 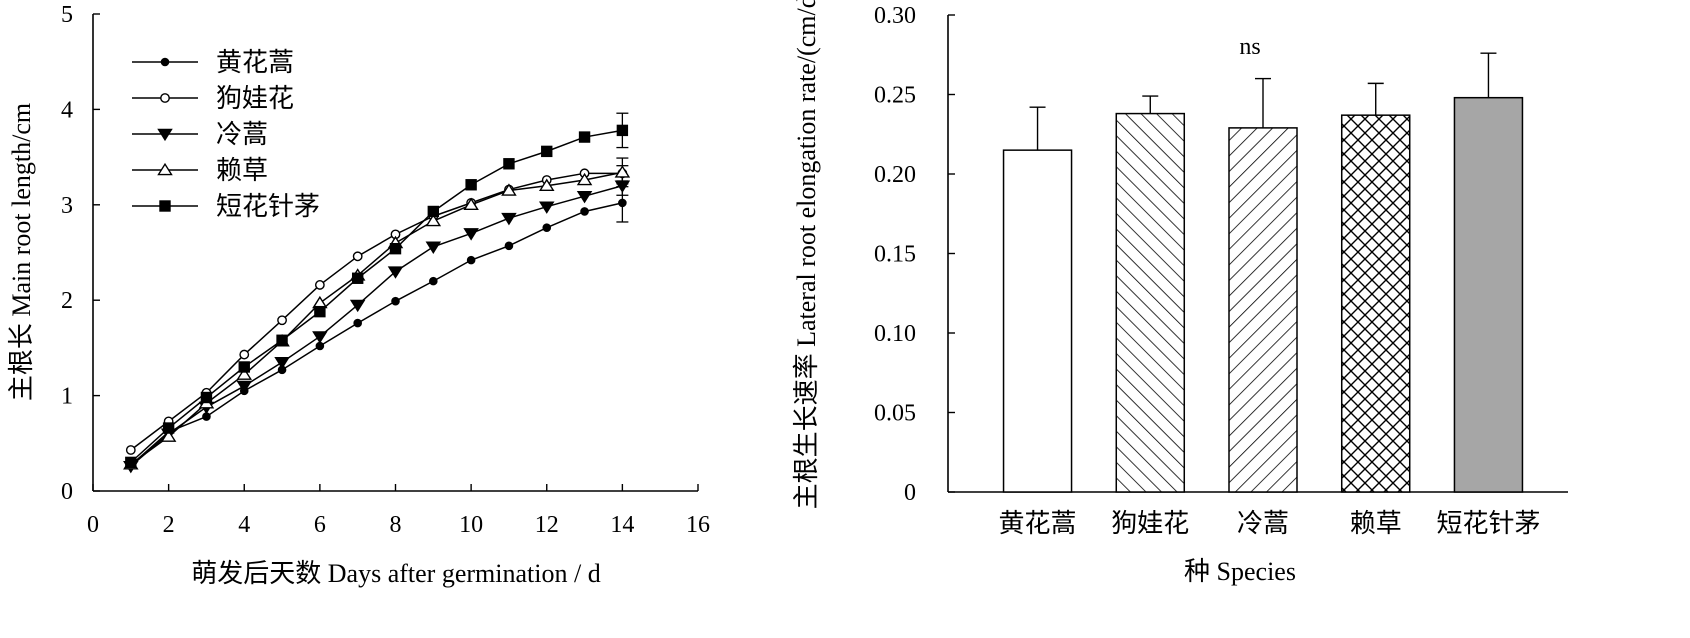 I want to click on bar-chart-category-labels: 黄花蒿 狗娃花 冷蒿 赖草 短花针茅, so click(x=1270, y=523).